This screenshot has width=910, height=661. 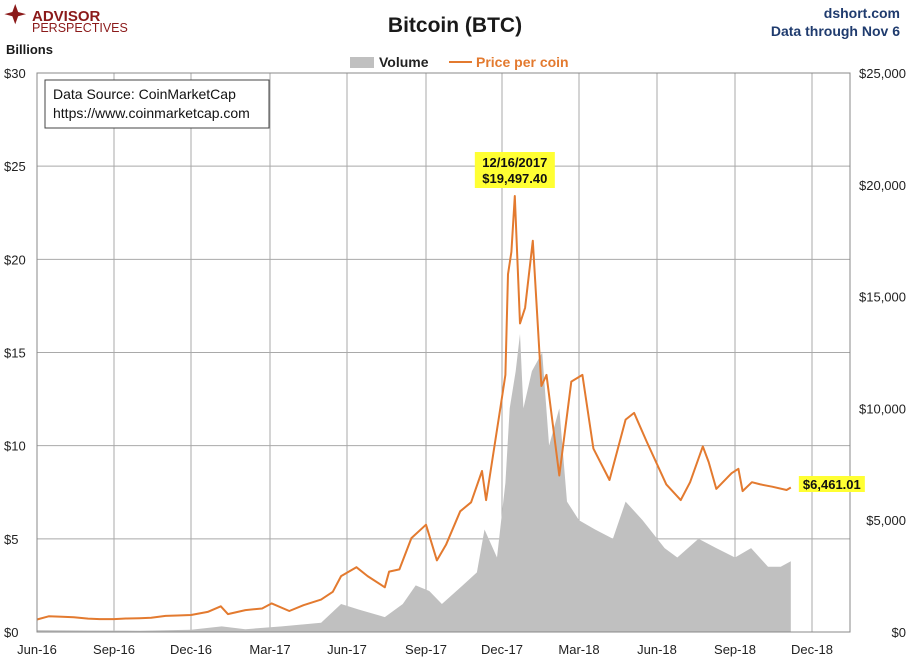 I want to click on latest-annotation-text: $6,461.01, so click(x=832, y=484).